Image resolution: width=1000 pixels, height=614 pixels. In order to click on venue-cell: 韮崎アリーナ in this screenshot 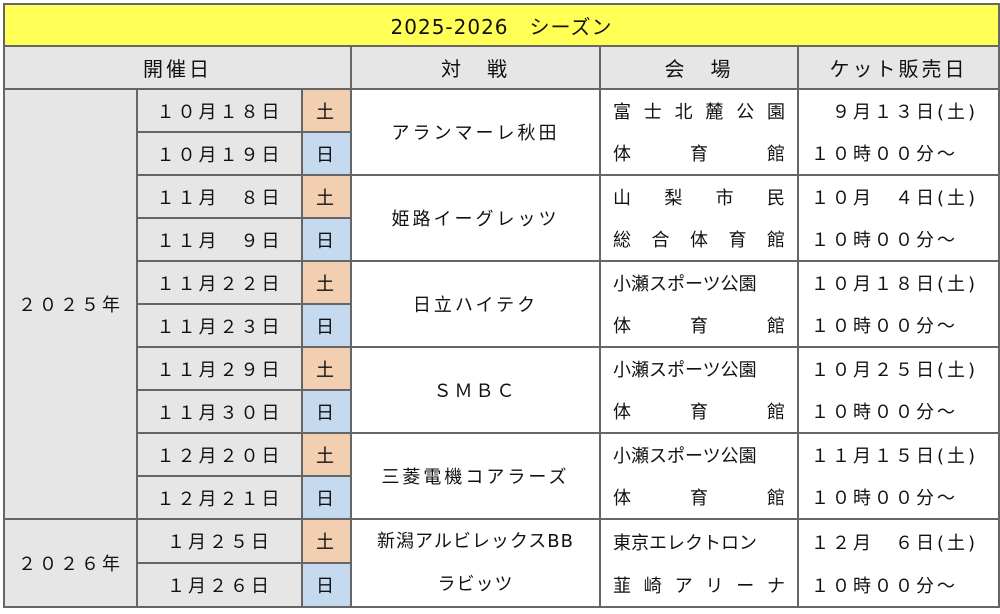, I will do `click(699, 585)`.